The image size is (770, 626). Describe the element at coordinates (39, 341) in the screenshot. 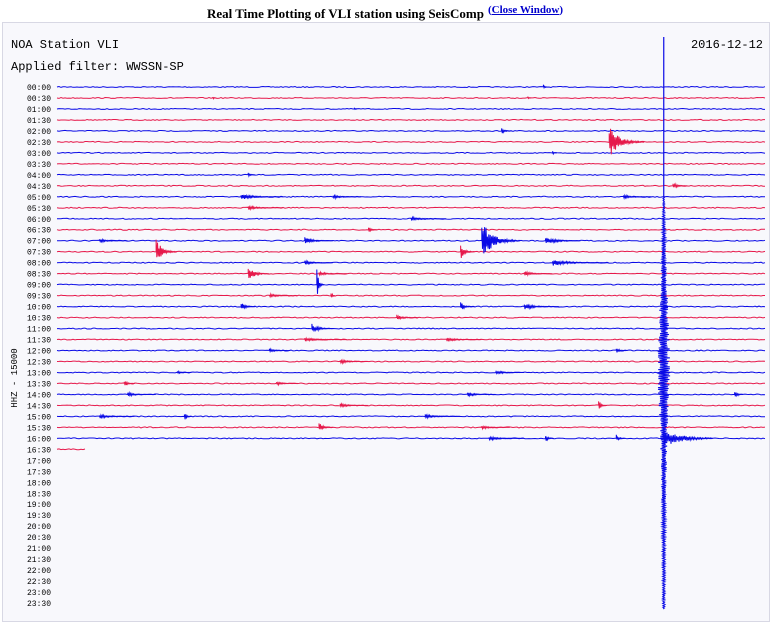

I see `tick-label: 11:30` at that location.